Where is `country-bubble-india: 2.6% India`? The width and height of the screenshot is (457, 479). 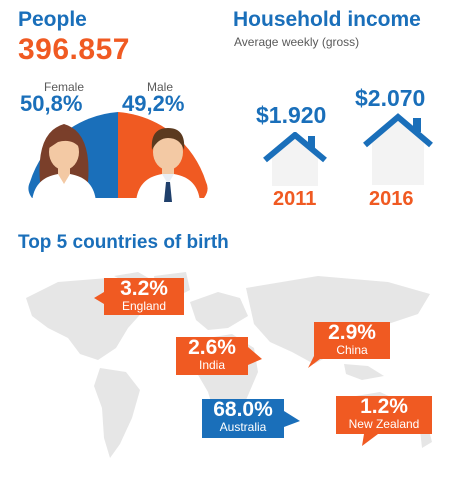
country-bubble-india: 2.6% India is located at coordinates (219, 355).